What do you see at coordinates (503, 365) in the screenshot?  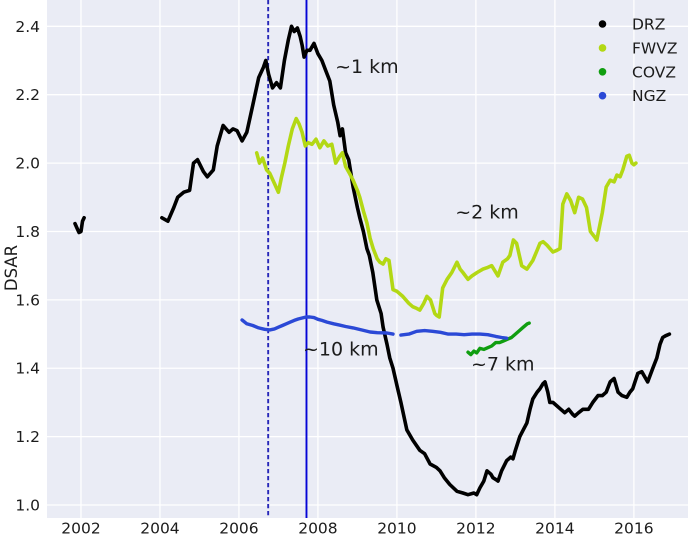 I see `distance-annotation: ~7 km` at bounding box center [503, 365].